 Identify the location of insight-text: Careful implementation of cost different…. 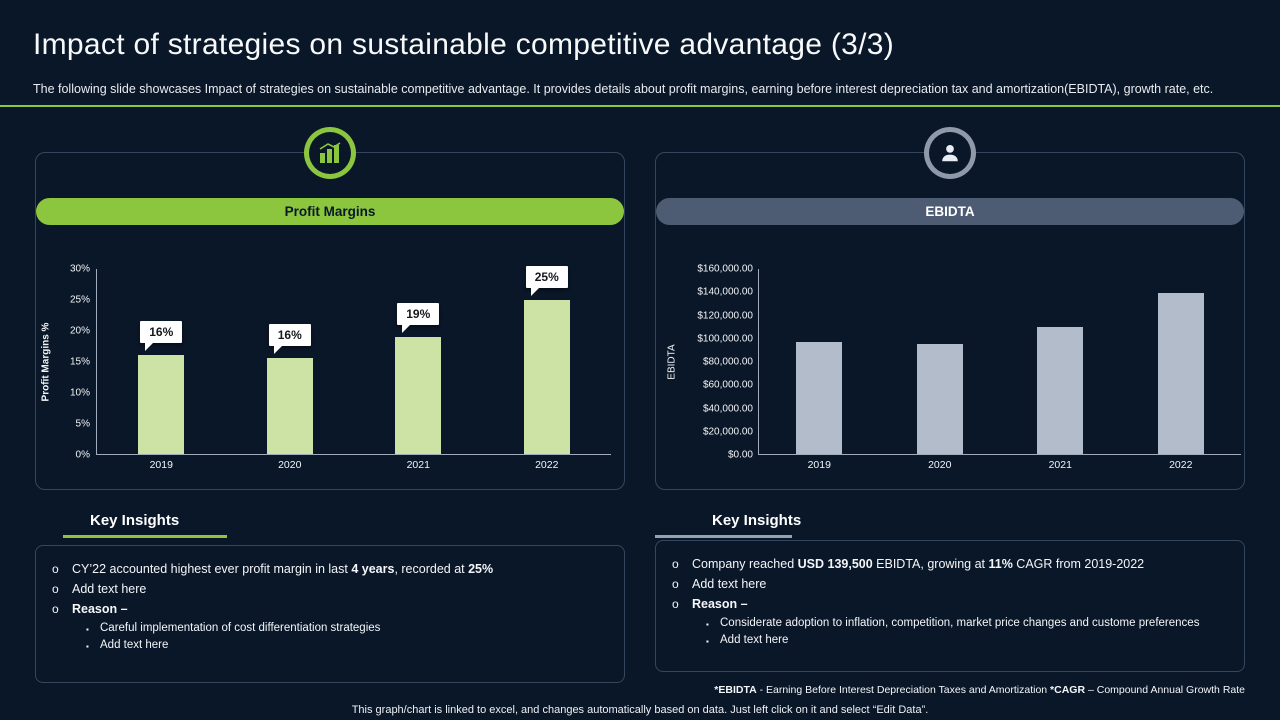
(240, 628).